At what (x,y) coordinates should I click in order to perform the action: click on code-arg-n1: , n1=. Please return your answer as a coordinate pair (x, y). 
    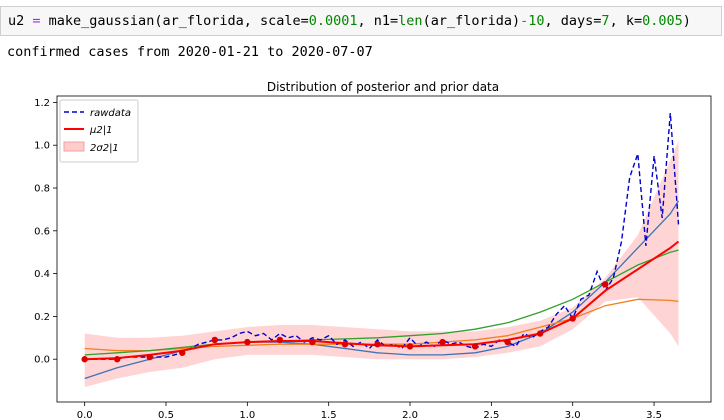
    Looking at the image, I should click on (378, 21).